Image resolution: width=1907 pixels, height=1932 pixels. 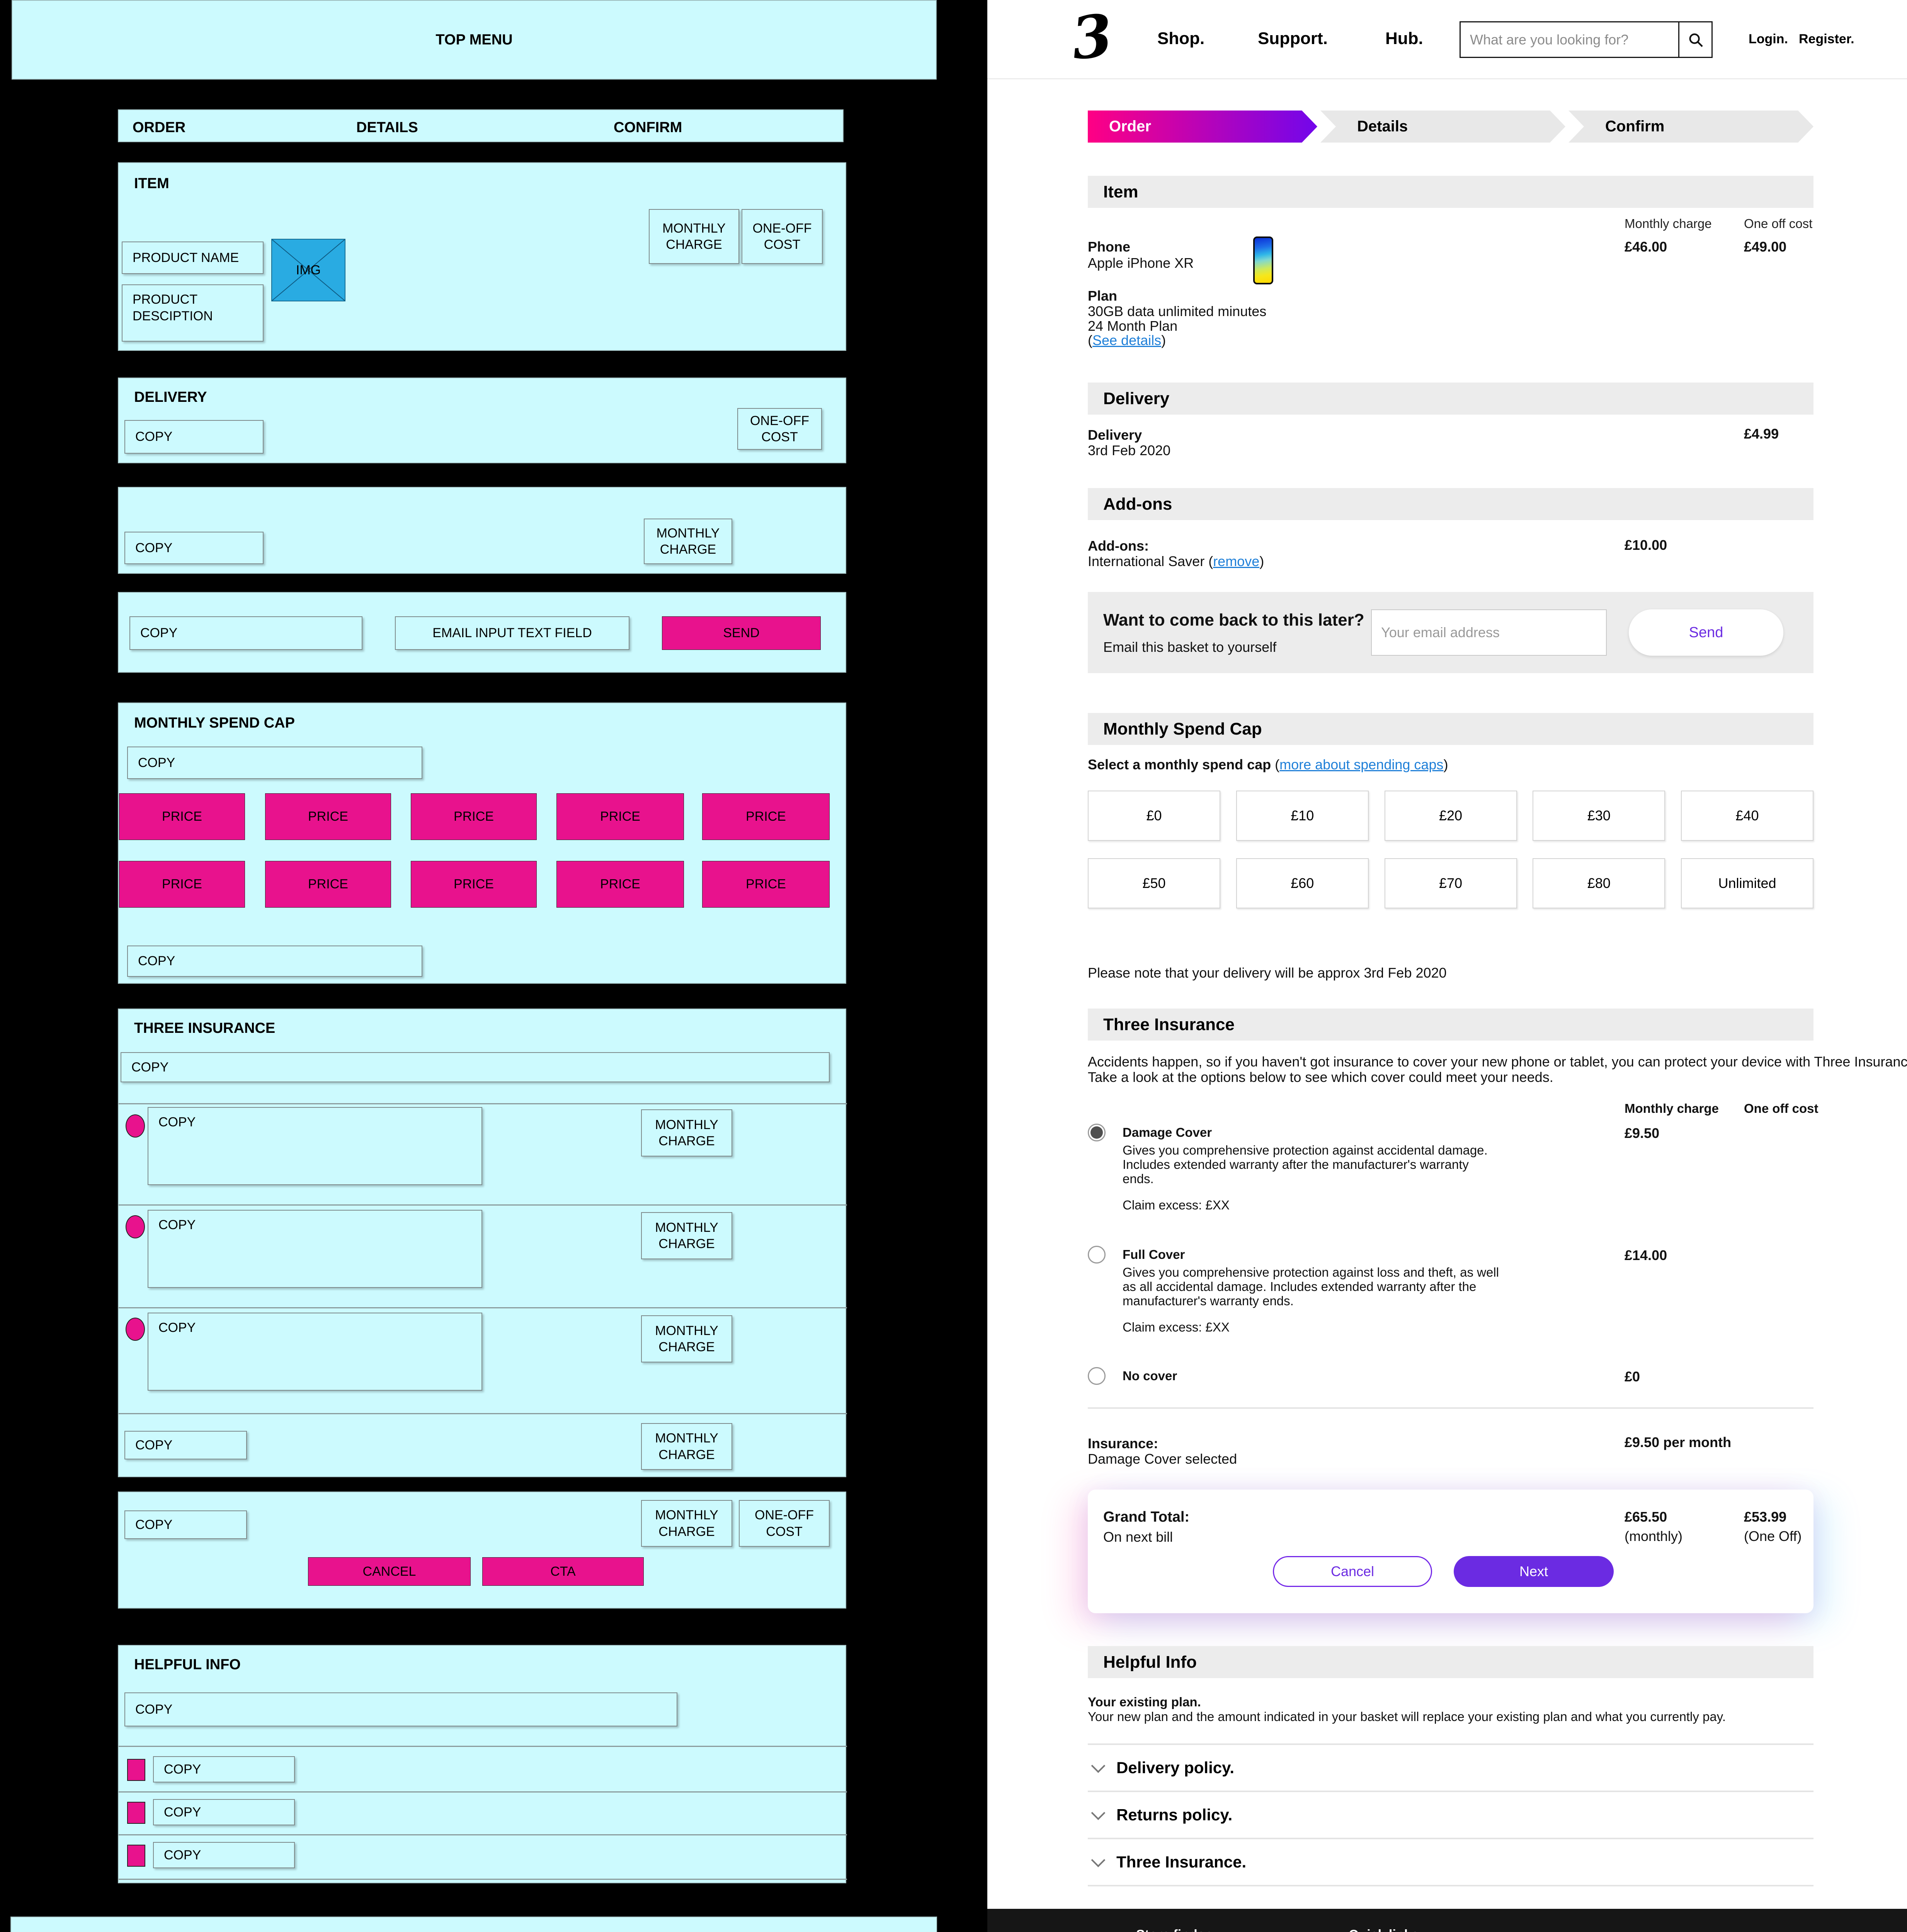 I want to click on radio-damage-cover, so click(x=1097, y=1133).